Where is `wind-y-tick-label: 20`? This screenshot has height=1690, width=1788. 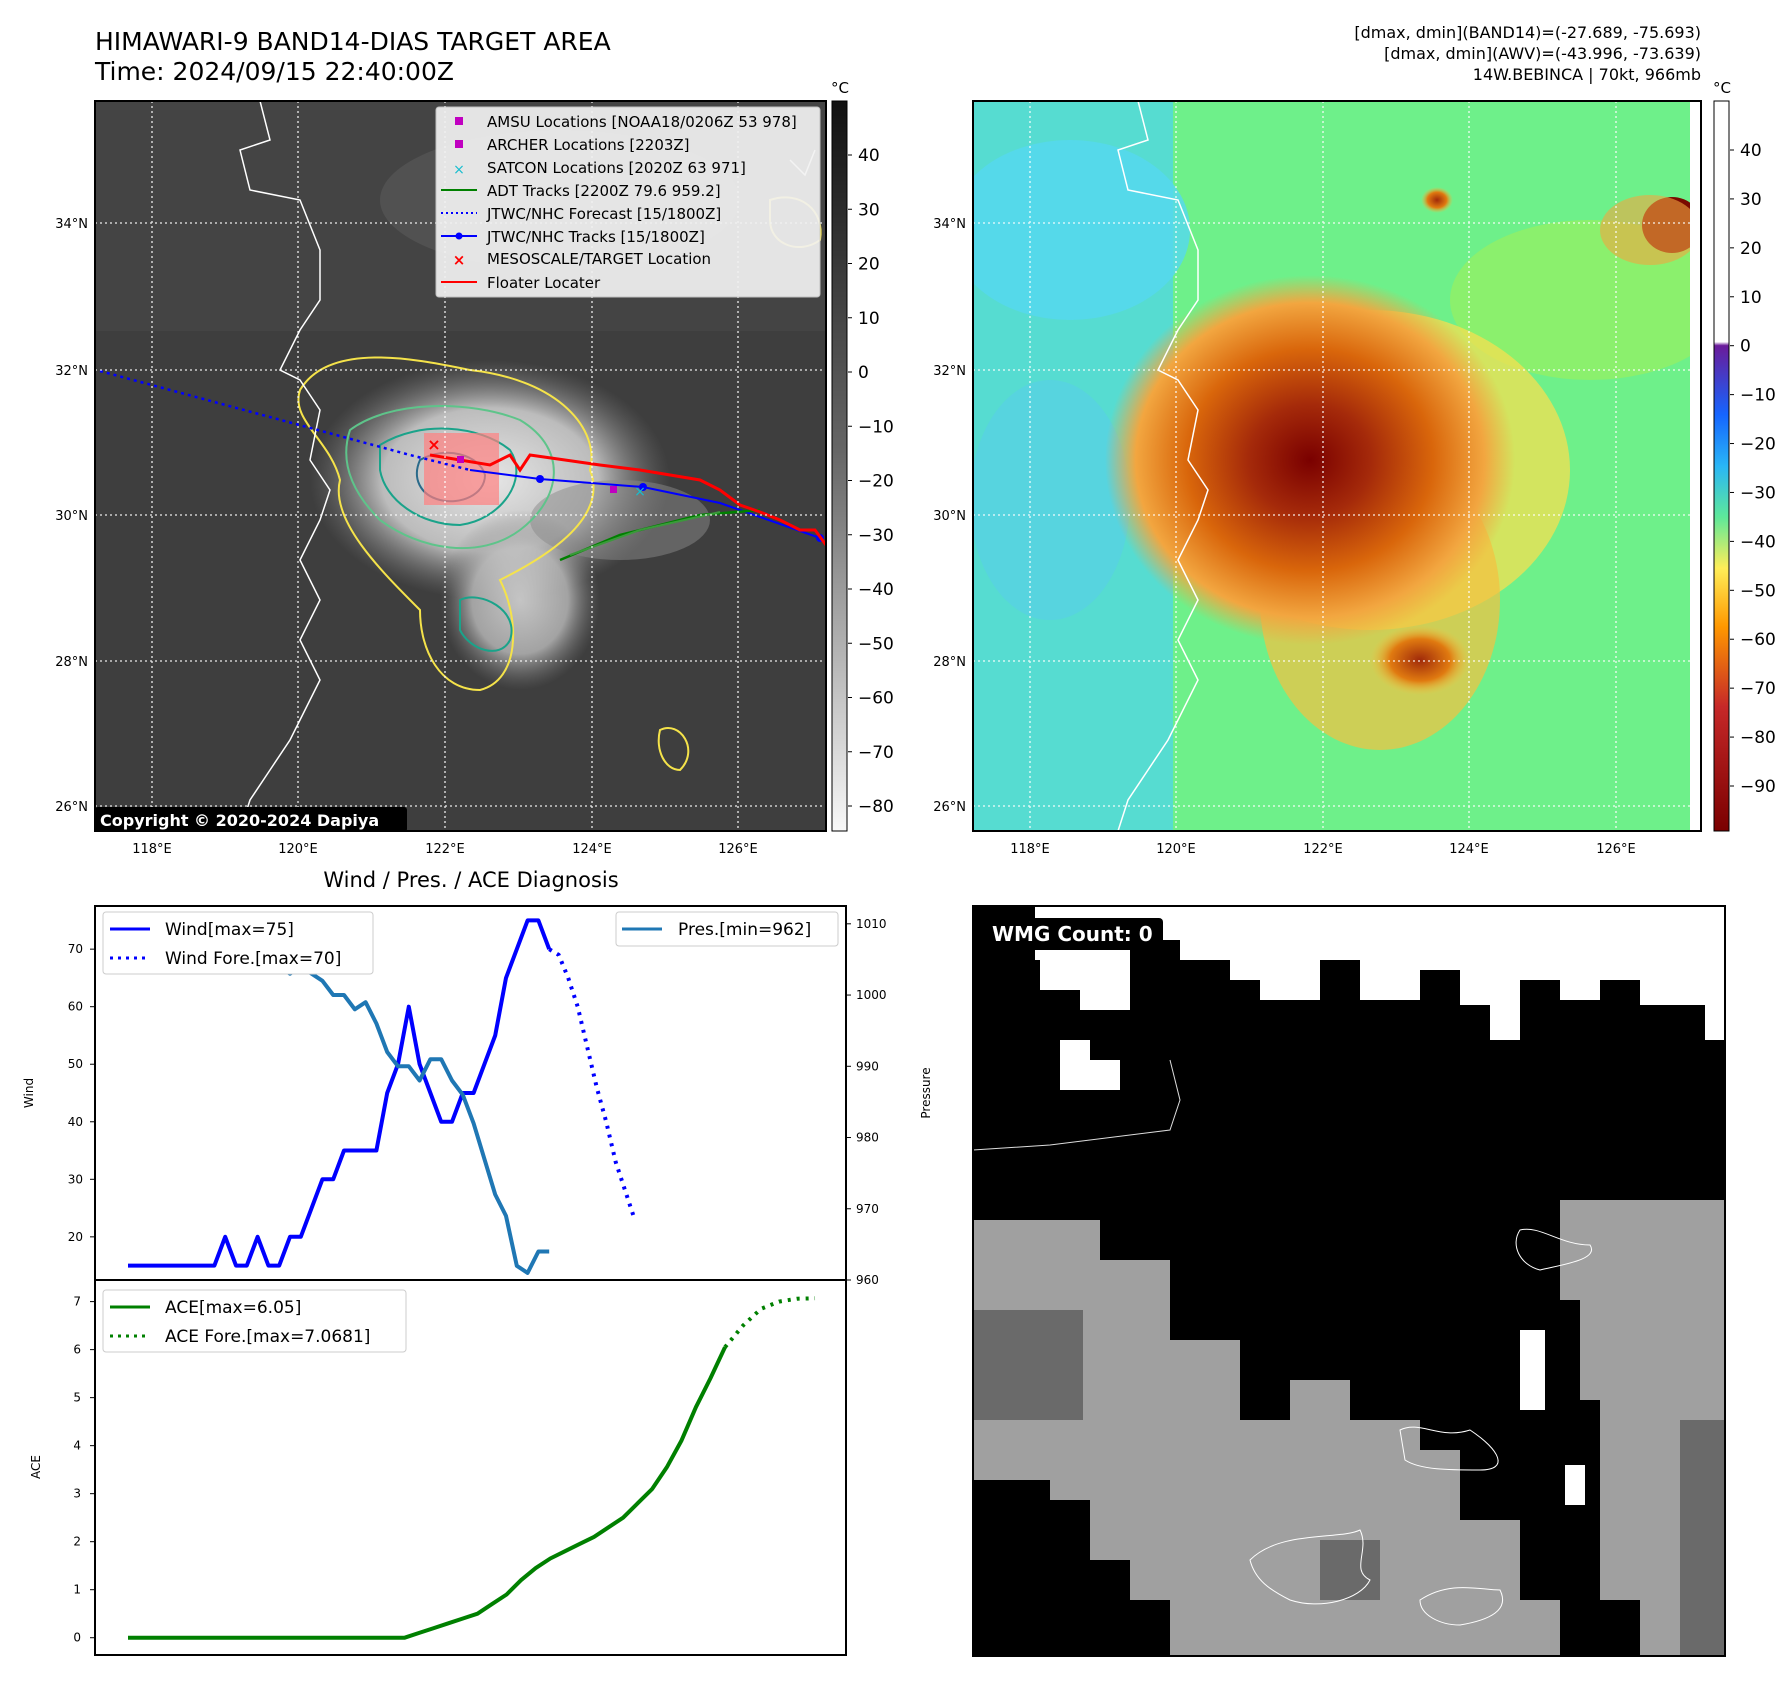 wind-y-tick-label: 20 is located at coordinates (75, 1237).